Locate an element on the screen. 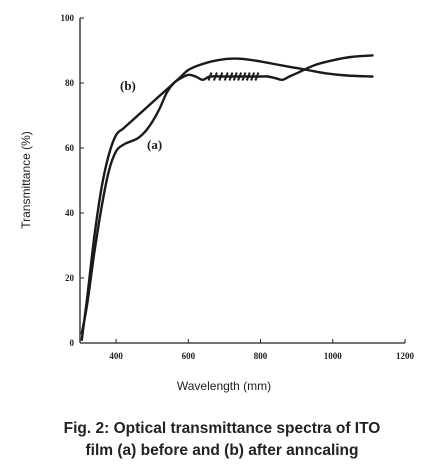  x-tick-label: 1200 is located at coordinates (405, 356).